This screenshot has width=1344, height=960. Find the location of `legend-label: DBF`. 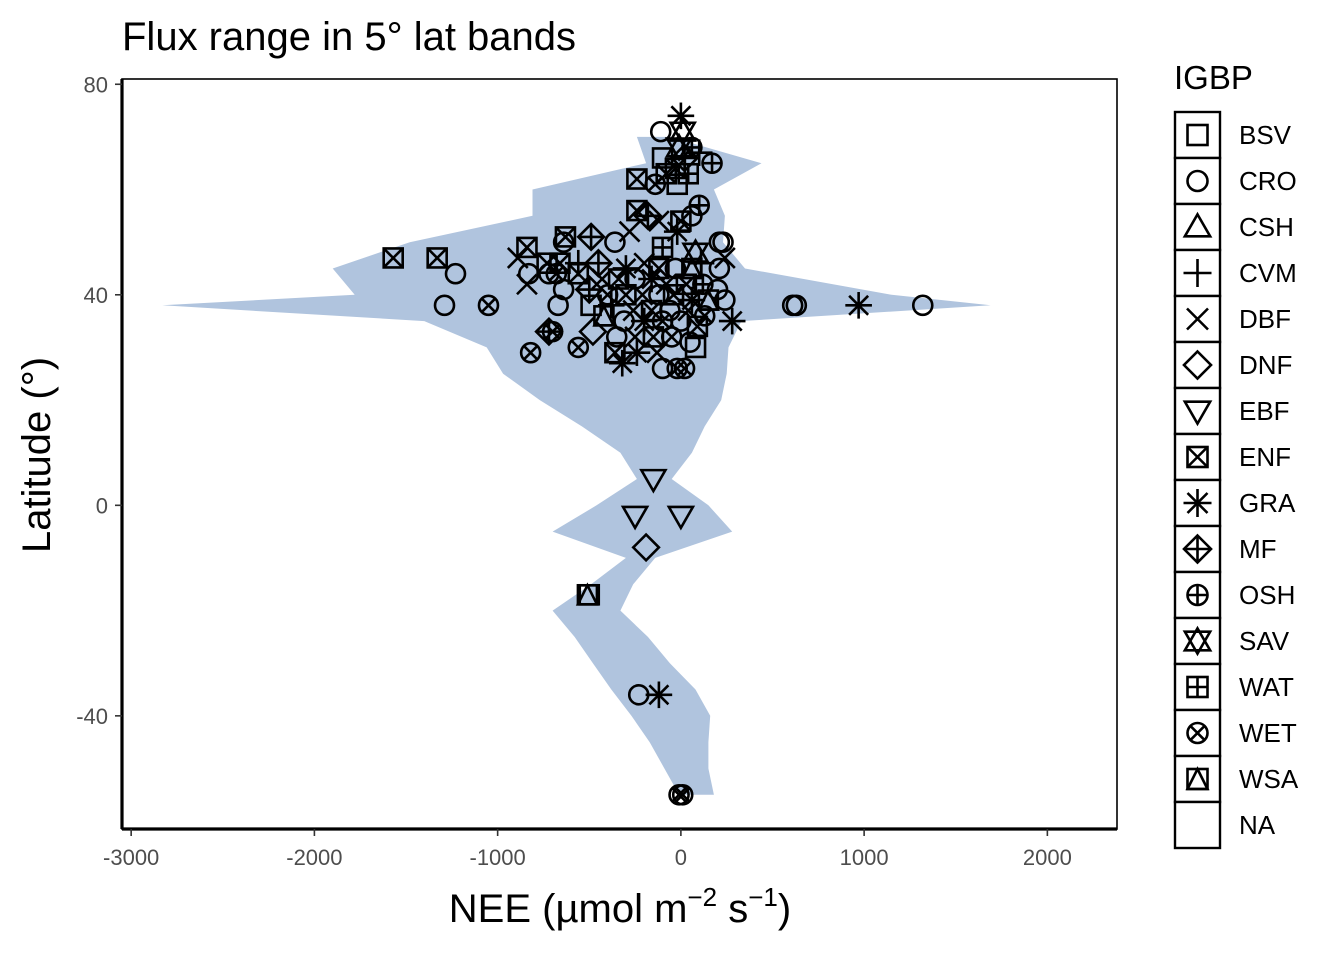

legend-label: DBF is located at coordinates (1265, 319).